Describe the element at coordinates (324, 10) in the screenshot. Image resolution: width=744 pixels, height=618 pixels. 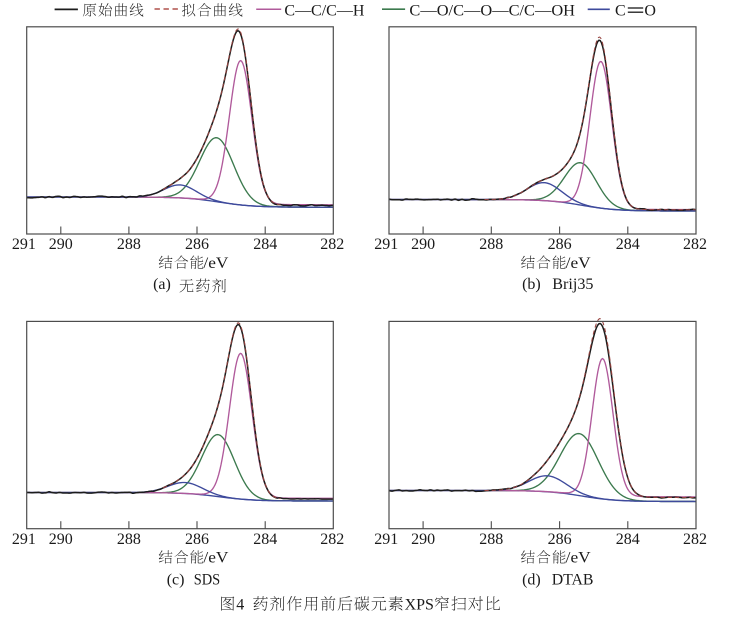
I see `svg-text: C—C/C—H` at that location.